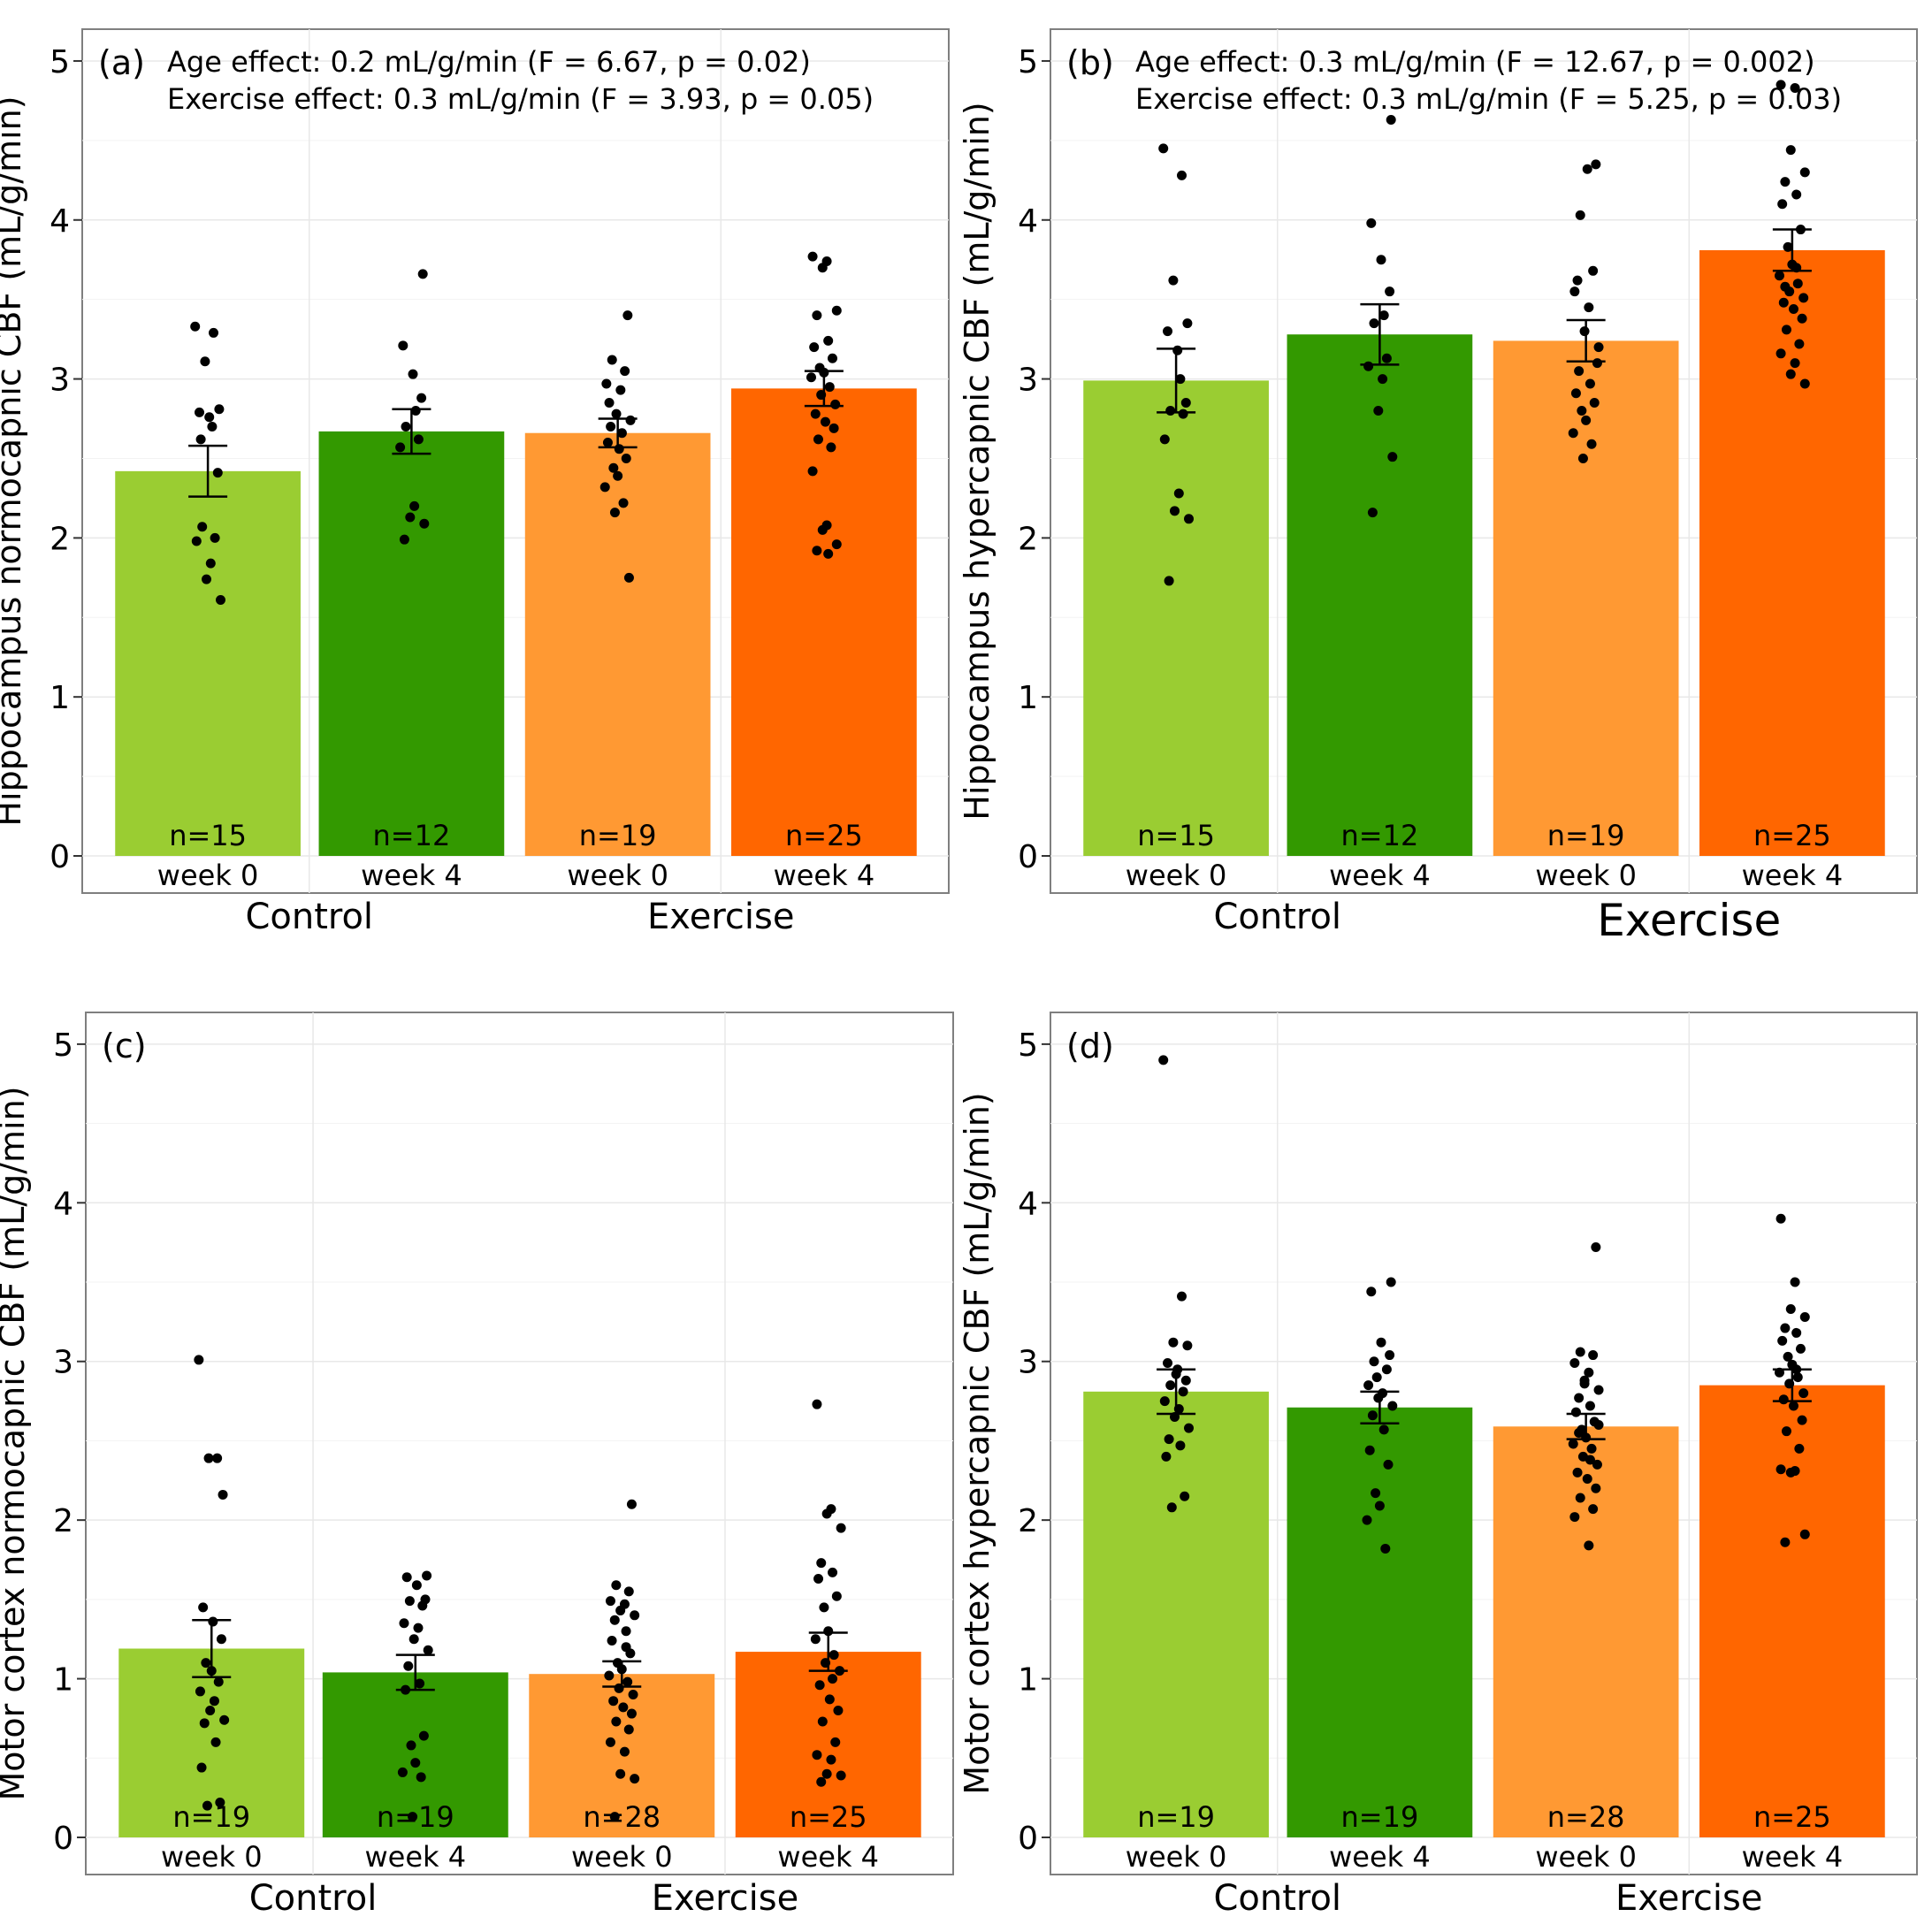 This screenshot has height=1932, width=1932. I want to click on y-tick-label: 1, so click(63, 1680).